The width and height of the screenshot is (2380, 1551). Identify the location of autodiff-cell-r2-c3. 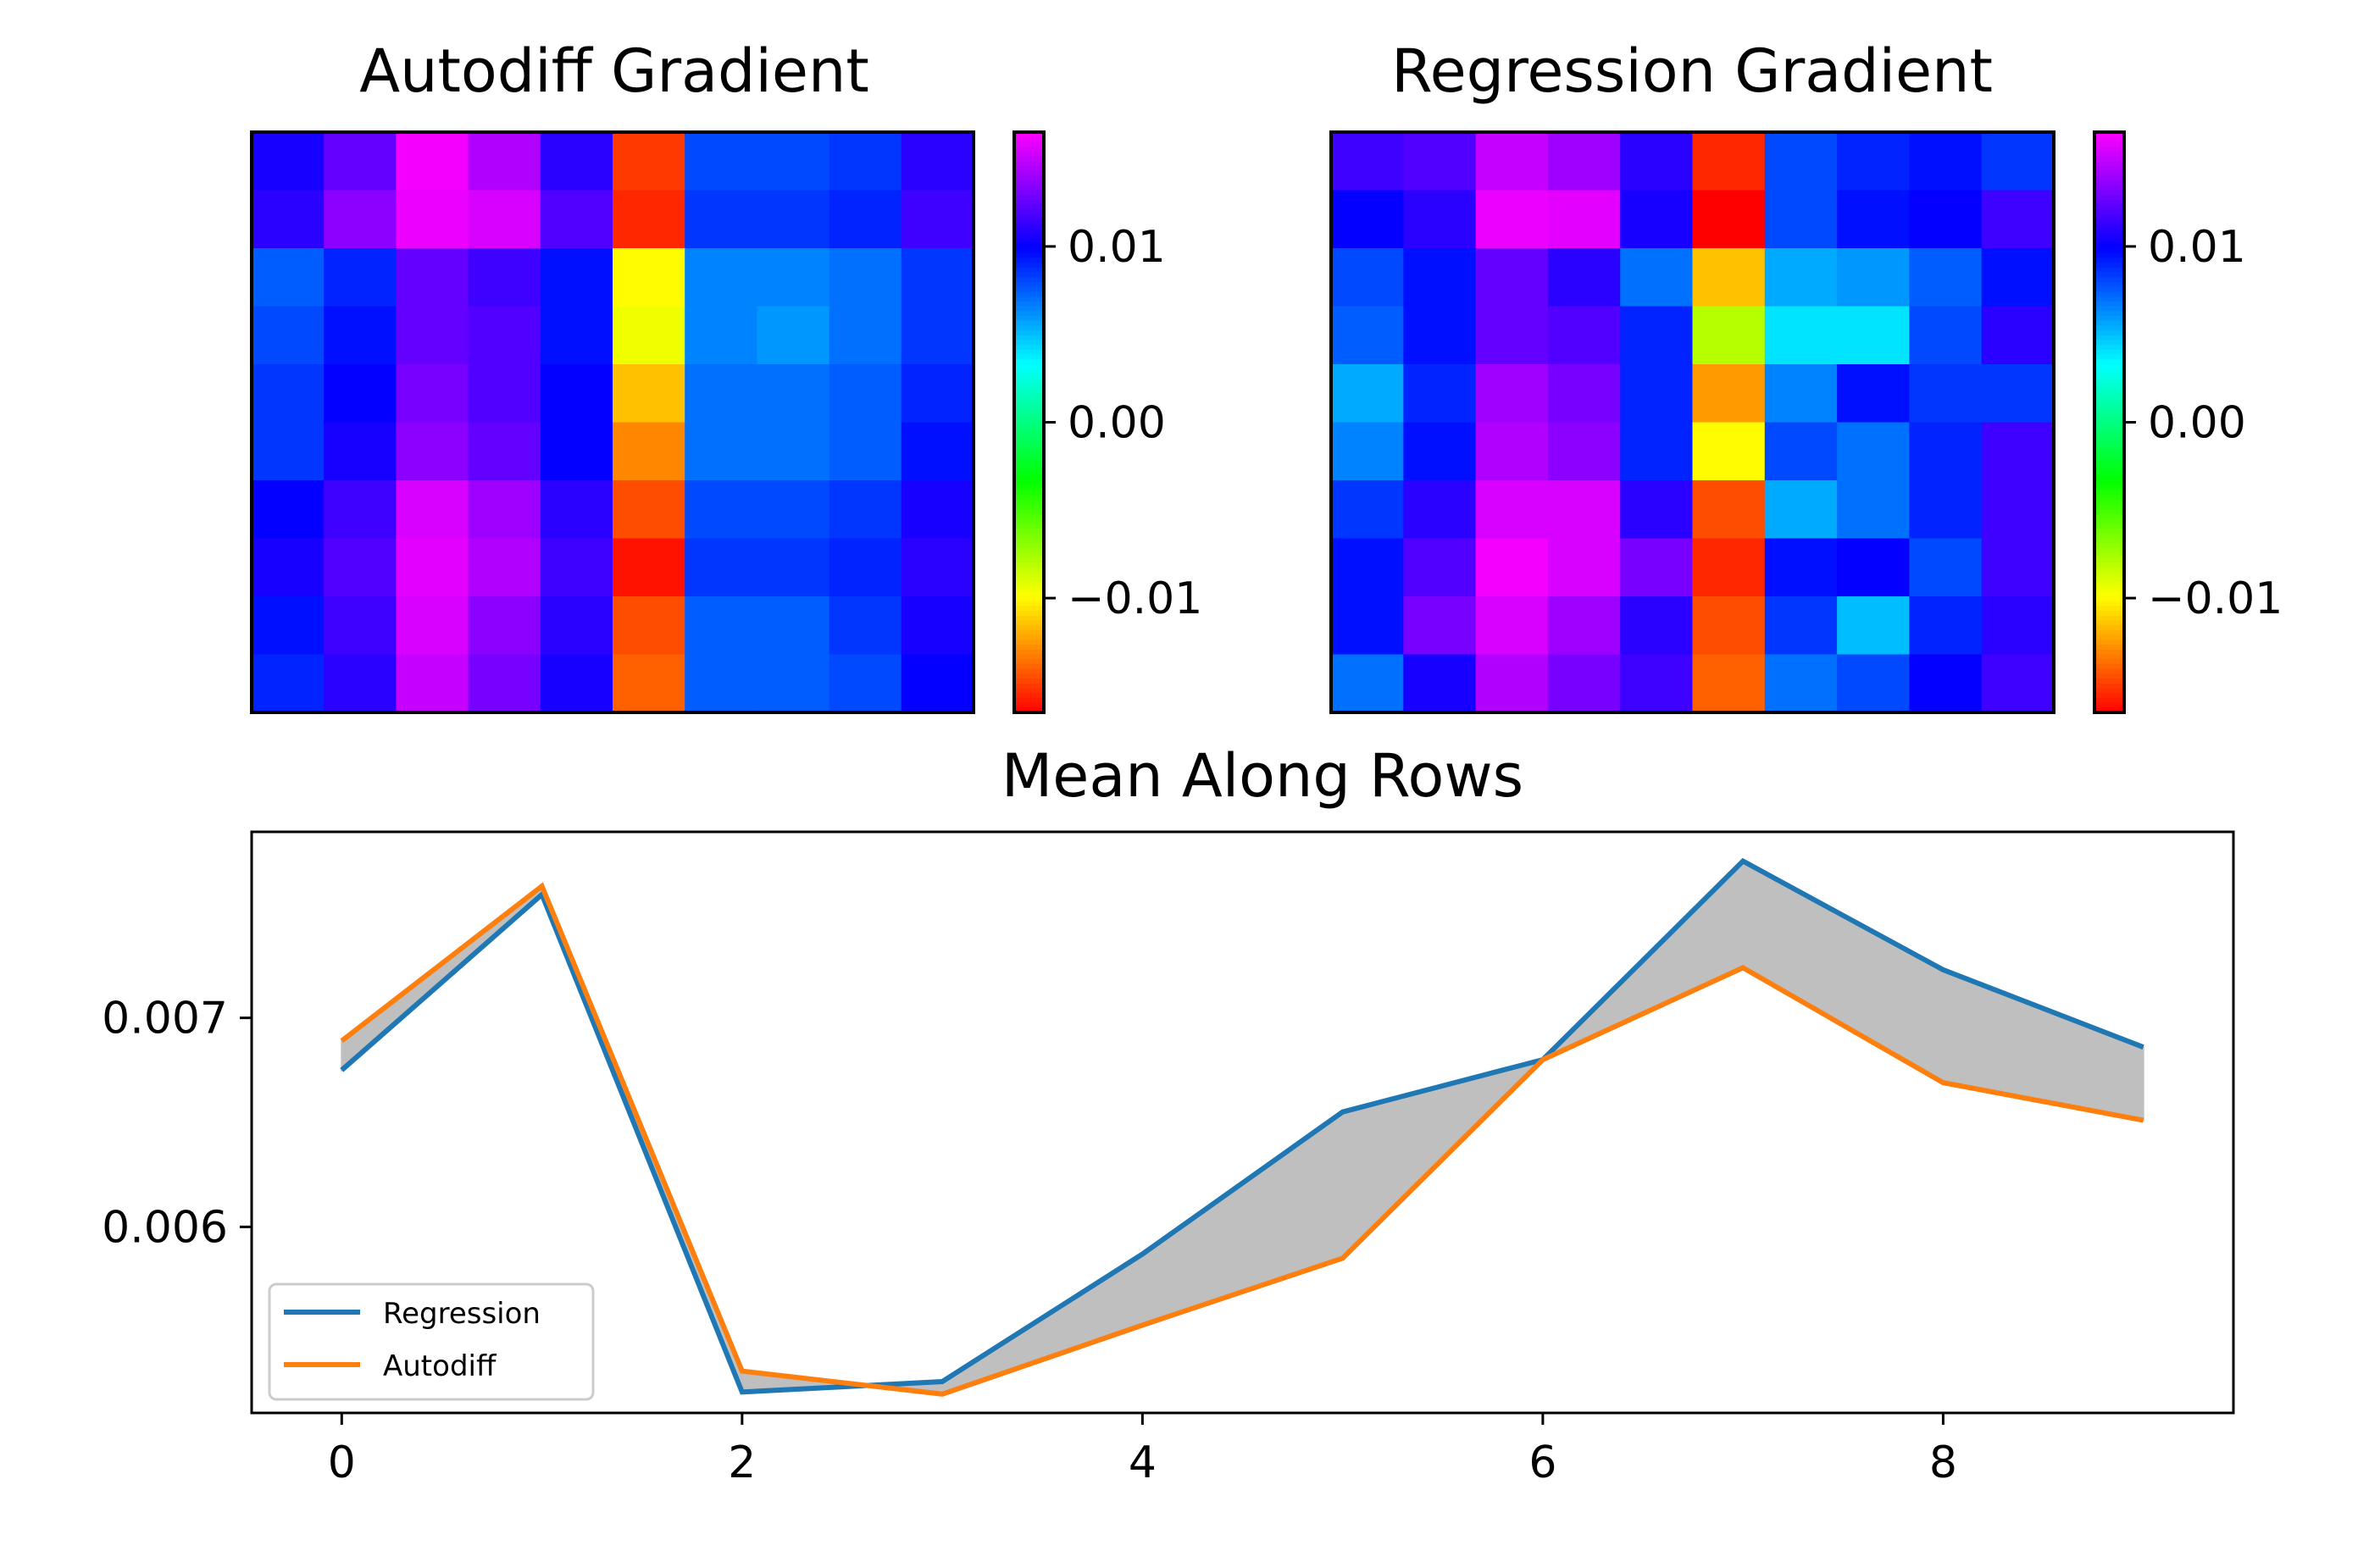
(504, 277).